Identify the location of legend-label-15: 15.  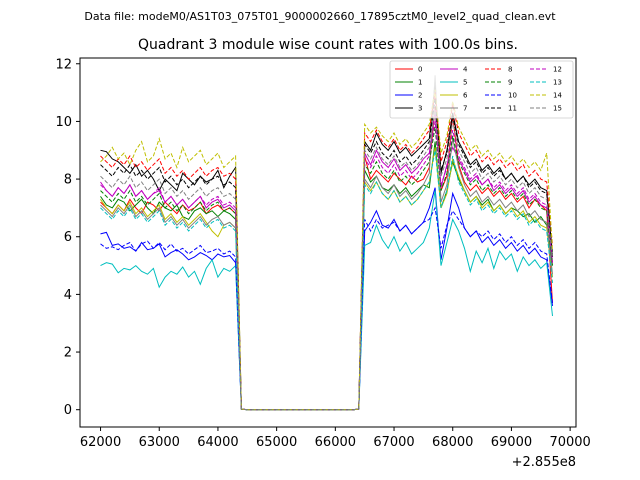
(557, 109).